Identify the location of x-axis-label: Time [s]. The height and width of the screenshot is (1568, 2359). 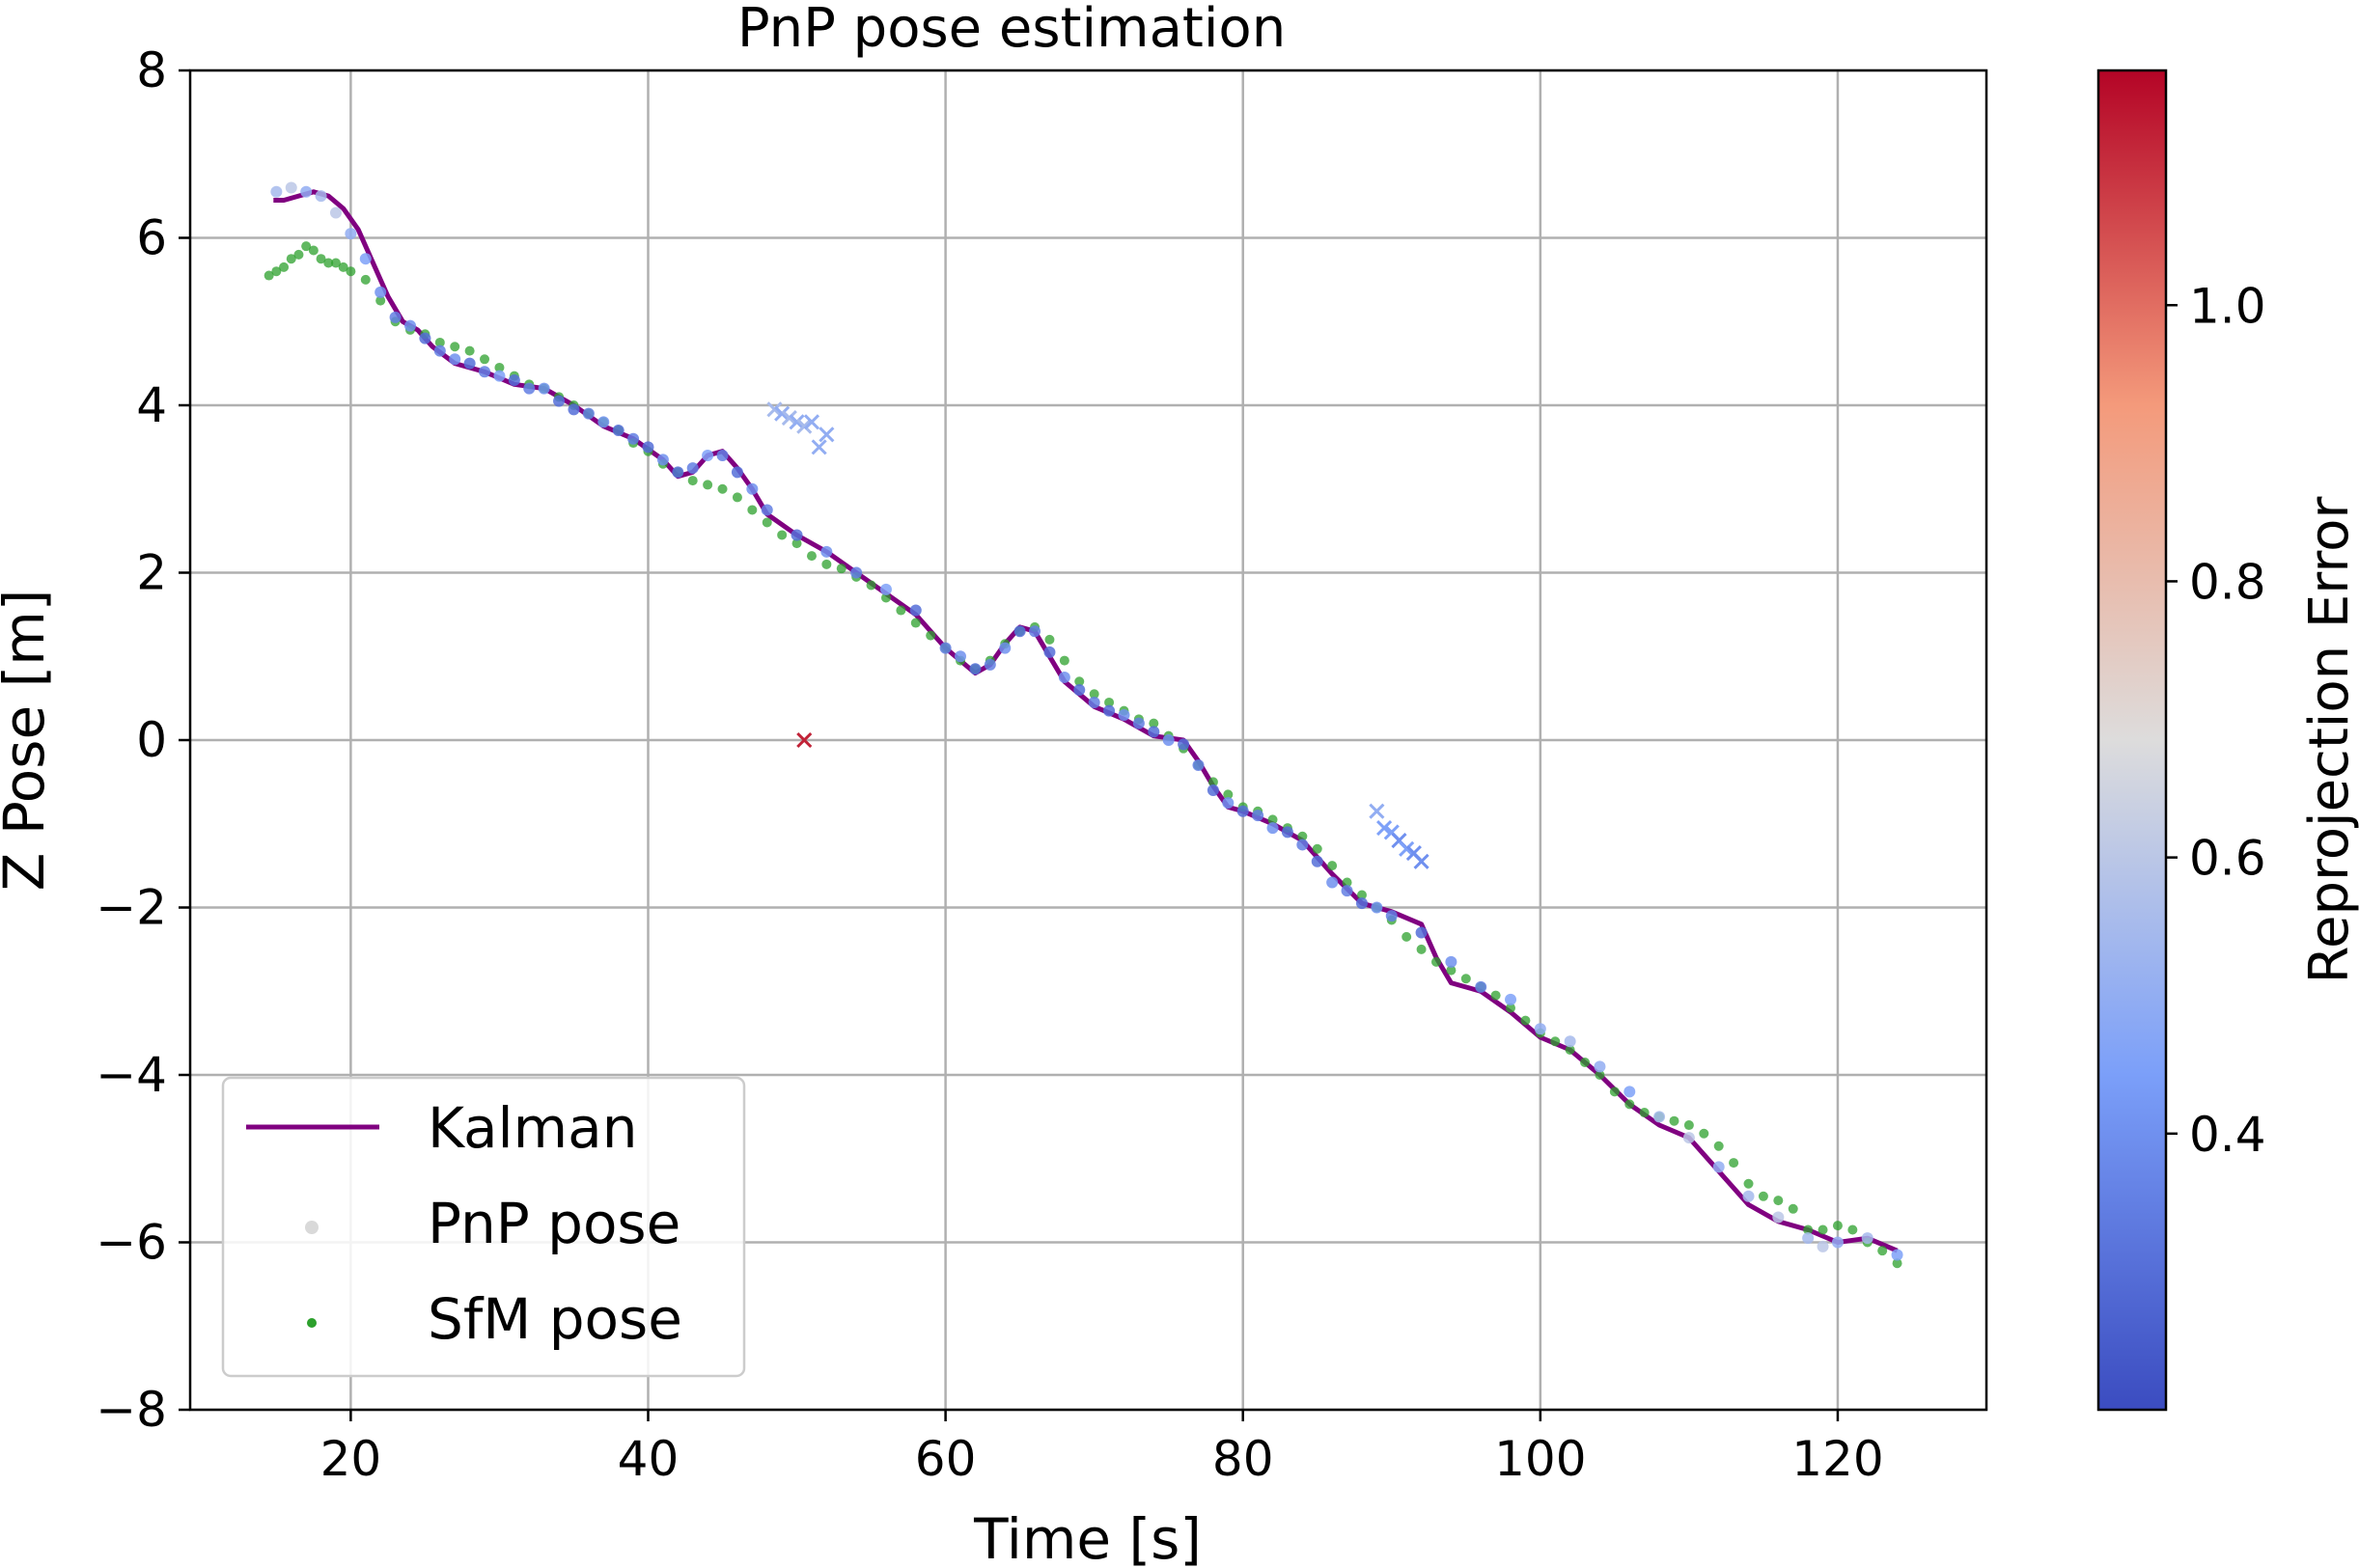
(1087, 1537).